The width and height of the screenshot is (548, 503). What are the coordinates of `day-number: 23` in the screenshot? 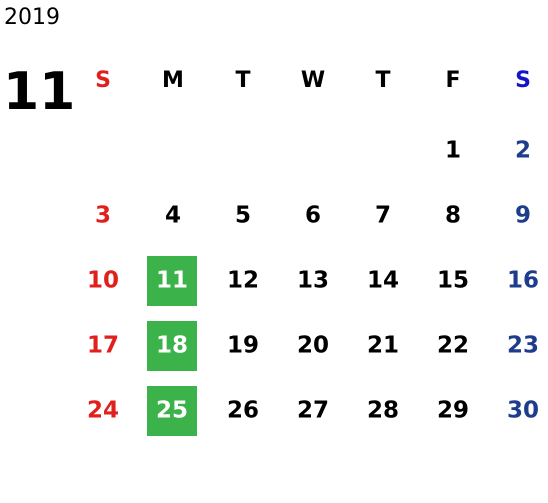 It's located at (523, 346).